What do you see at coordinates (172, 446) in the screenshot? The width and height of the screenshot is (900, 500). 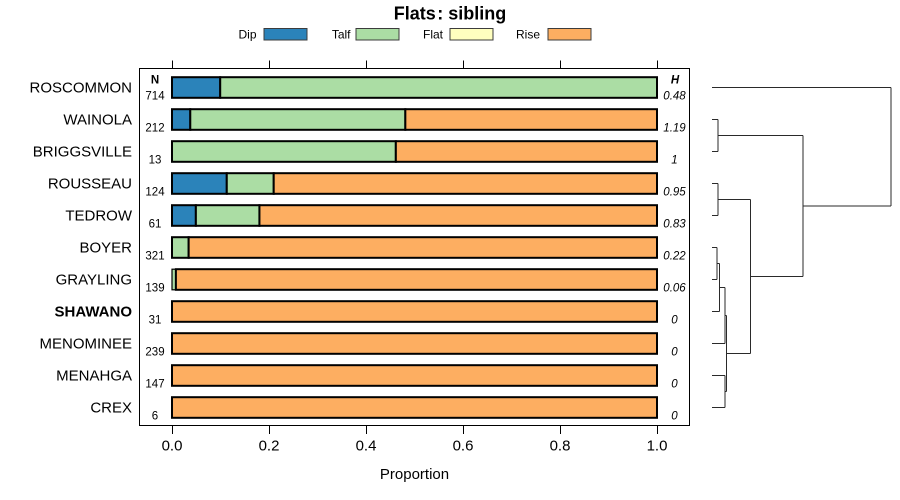 I see `svg-text: 0.0` at bounding box center [172, 446].